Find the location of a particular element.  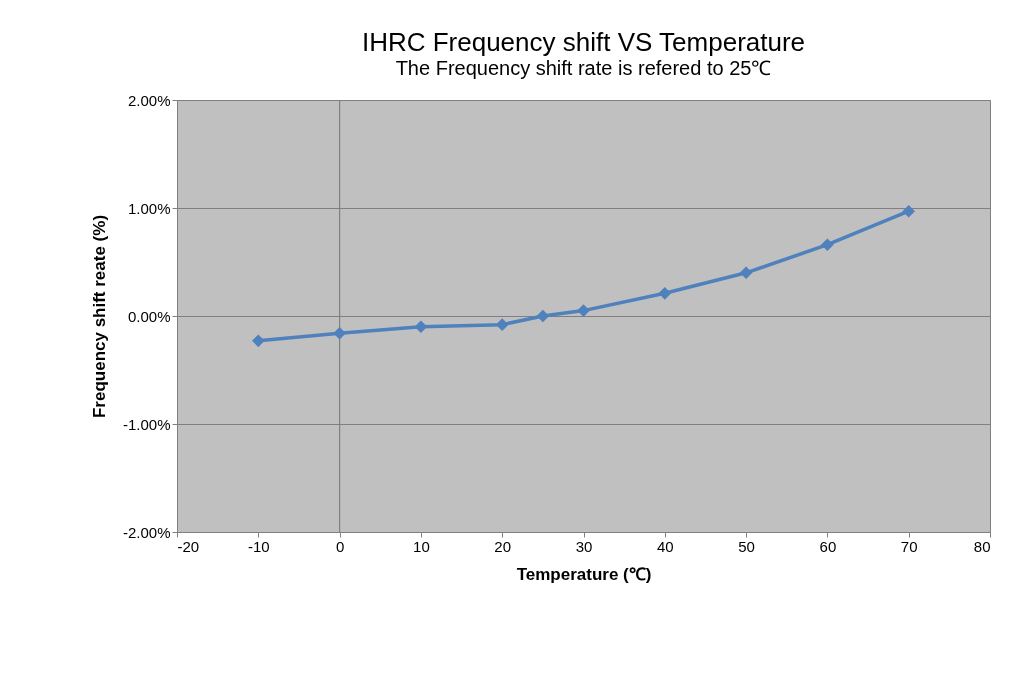

y-axis-title: Frequency shift reate (%) is located at coordinates (99, 316).